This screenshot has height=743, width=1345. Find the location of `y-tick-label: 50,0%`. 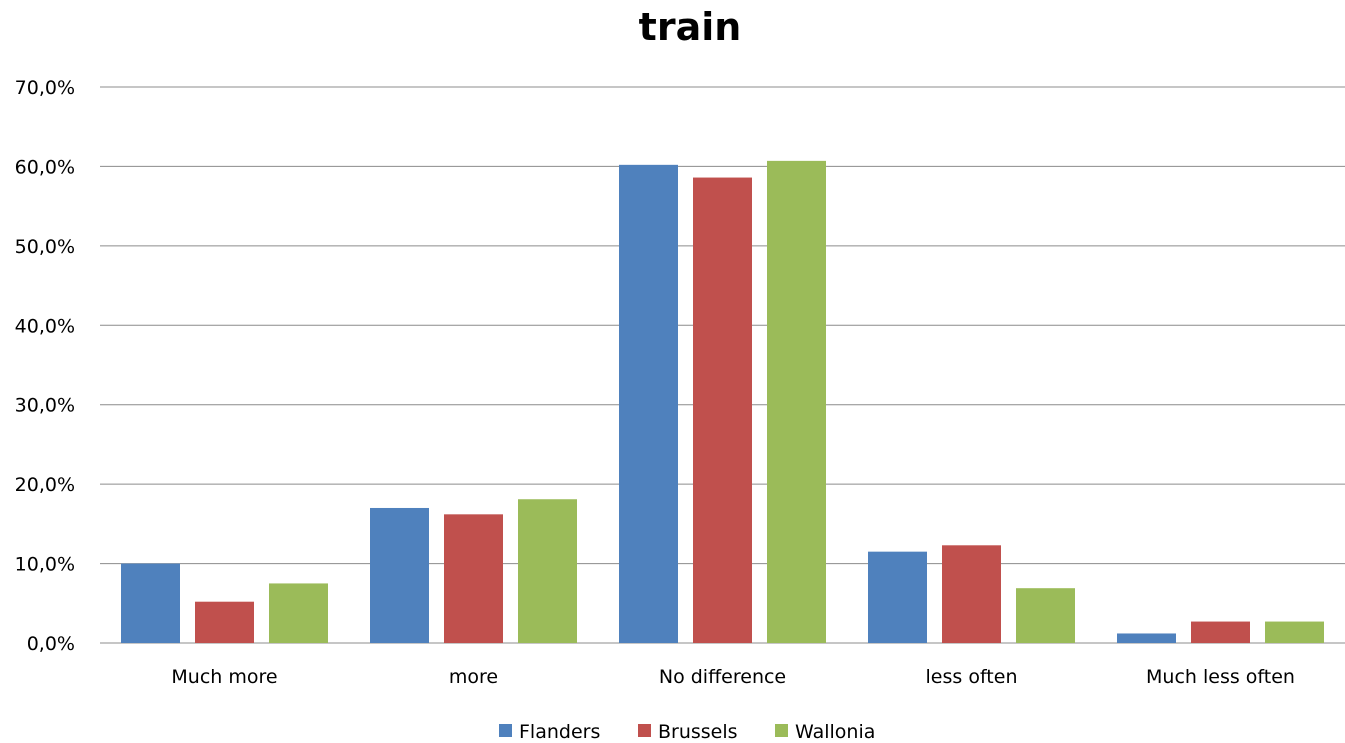

y-tick-label: 50,0% is located at coordinates (45, 247).